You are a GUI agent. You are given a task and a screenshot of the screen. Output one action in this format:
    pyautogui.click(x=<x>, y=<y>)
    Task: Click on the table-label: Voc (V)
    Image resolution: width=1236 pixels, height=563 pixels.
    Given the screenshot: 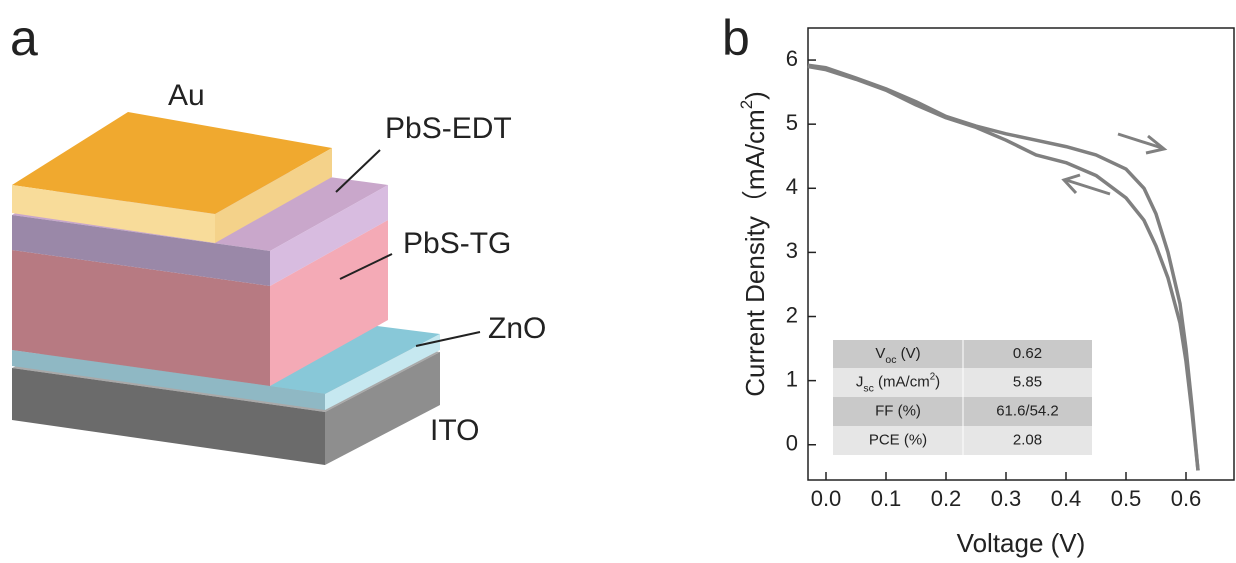 What is the action you would take?
    pyautogui.click(x=897, y=355)
    